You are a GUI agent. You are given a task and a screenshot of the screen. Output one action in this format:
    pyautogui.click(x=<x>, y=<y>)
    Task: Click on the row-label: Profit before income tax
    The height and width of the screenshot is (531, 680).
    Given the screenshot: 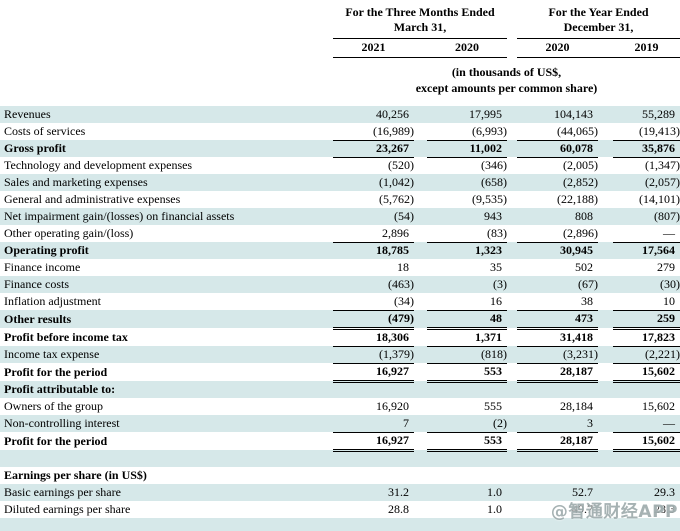 What is the action you would take?
    pyautogui.click(x=66, y=337)
    